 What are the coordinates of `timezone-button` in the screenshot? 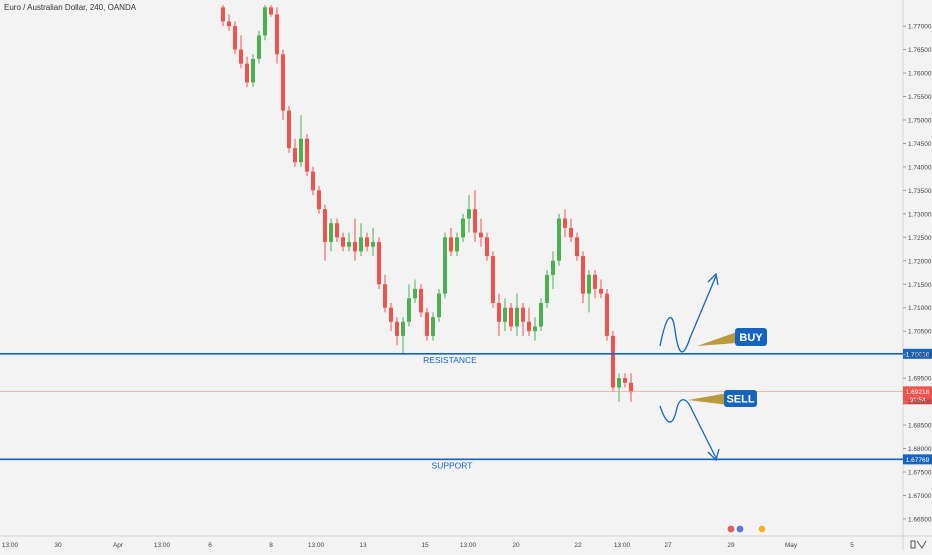 It's located at (918, 544).